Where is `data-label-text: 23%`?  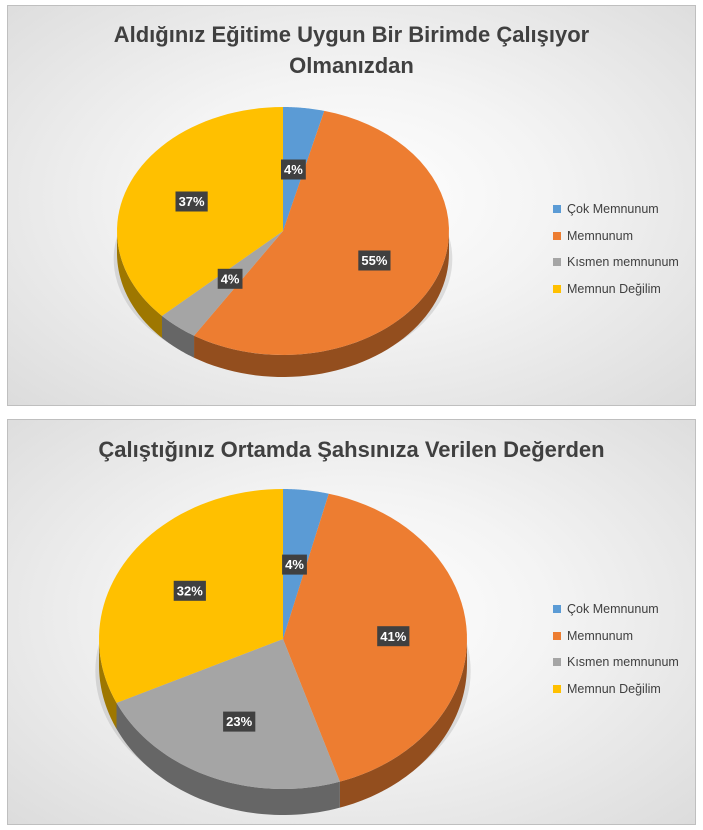 data-label-text: 23% is located at coordinates (239, 721).